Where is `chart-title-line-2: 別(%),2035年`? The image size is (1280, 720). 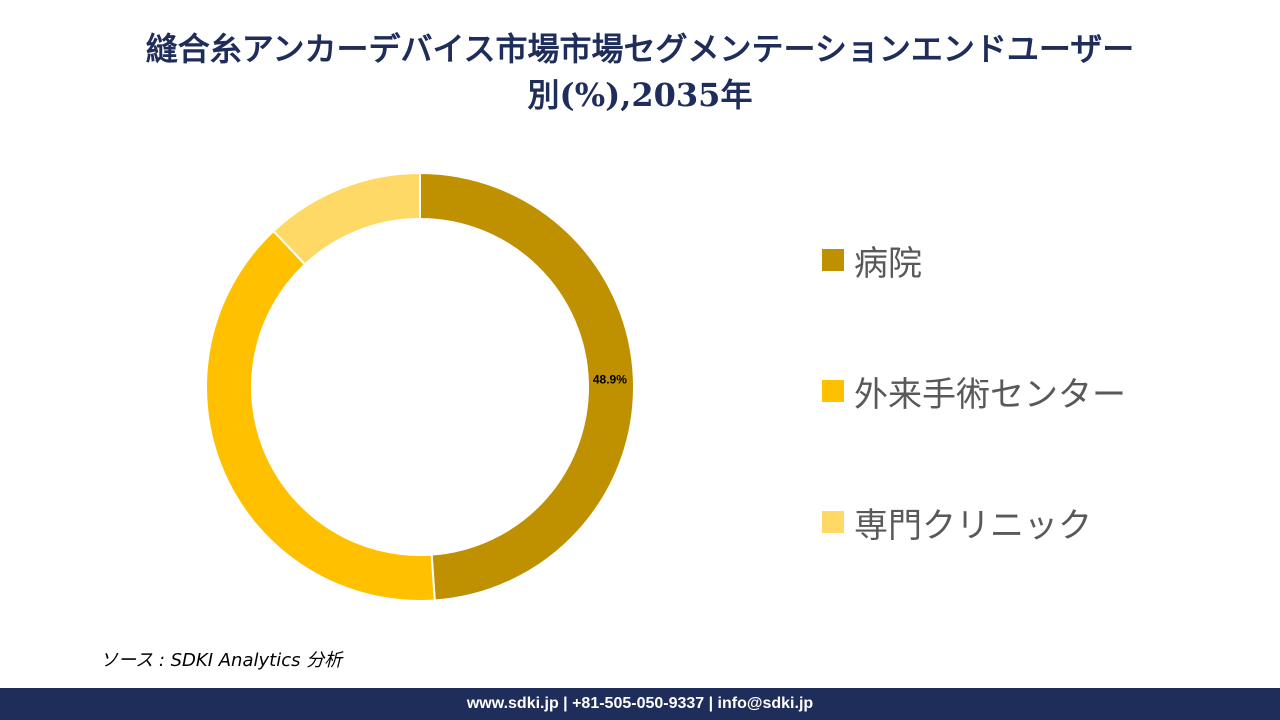 chart-title-line-2: 別(%),2035年 is located at coordinates (640, 95).